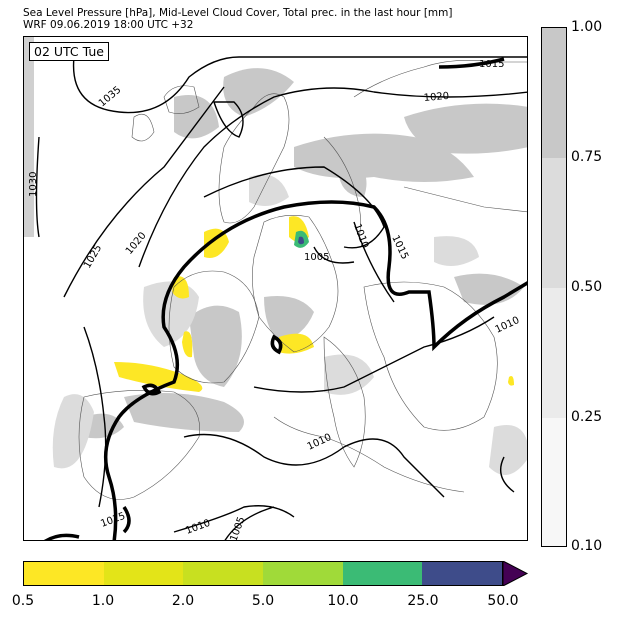 The image size is (618, 621). I want to click on cloud-area-edge, so click(29, 137).